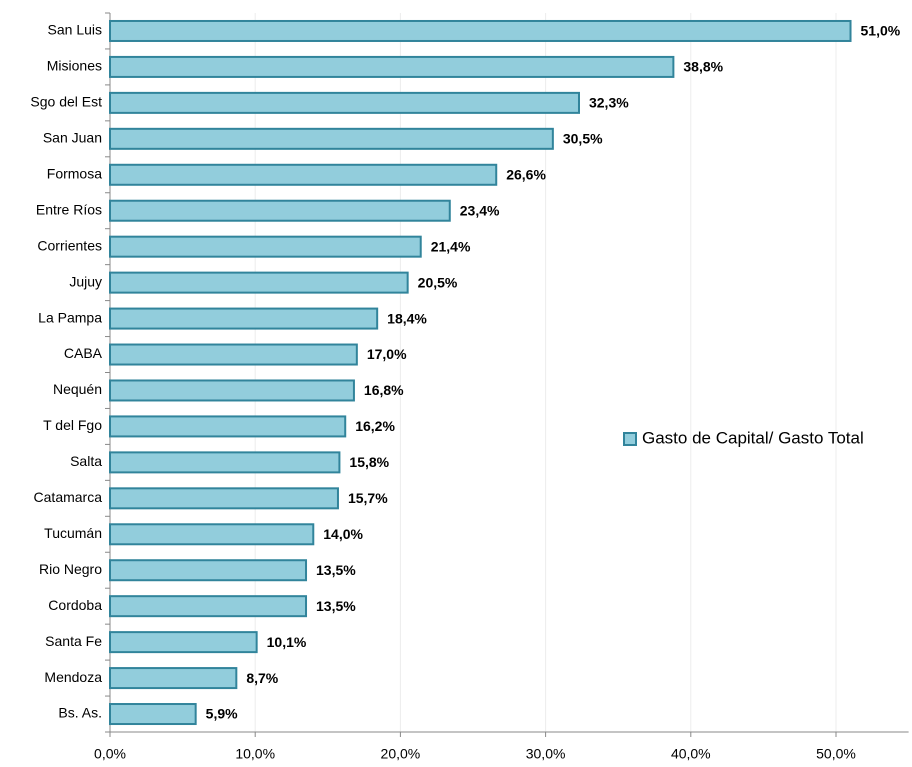 The image size is (912, 767). Describe the element at coordinates (73, 533) in the screenshot. I see `y-tick-label: Tucumán` at that location.